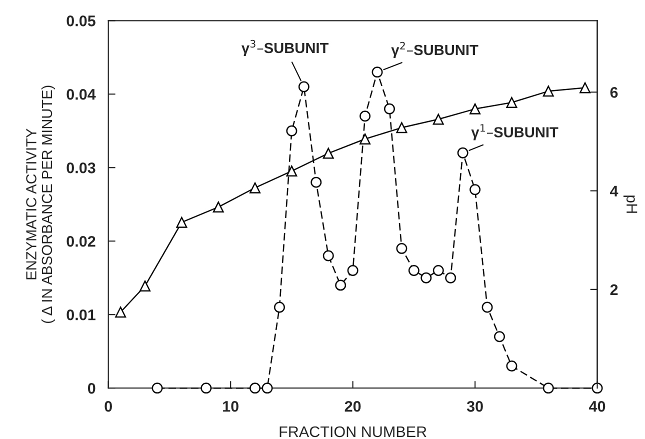 The image size is (645, 439). I want to click on y2-tick-label: 2, so click(614, 289).